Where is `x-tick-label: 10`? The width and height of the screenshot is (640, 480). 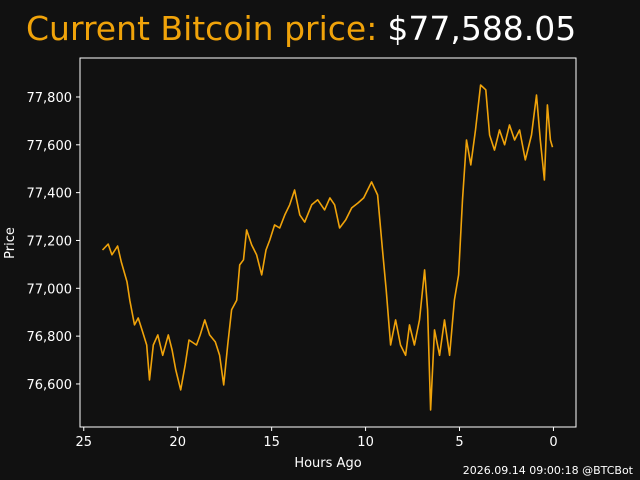 x-tick-label: 10 is located at coordinates (365, 442).